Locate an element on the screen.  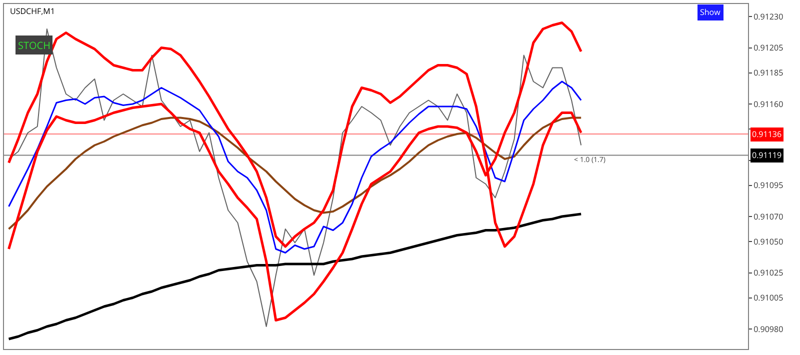
chart-title: USDCHF,M1 is located at coordinates (32, 11).